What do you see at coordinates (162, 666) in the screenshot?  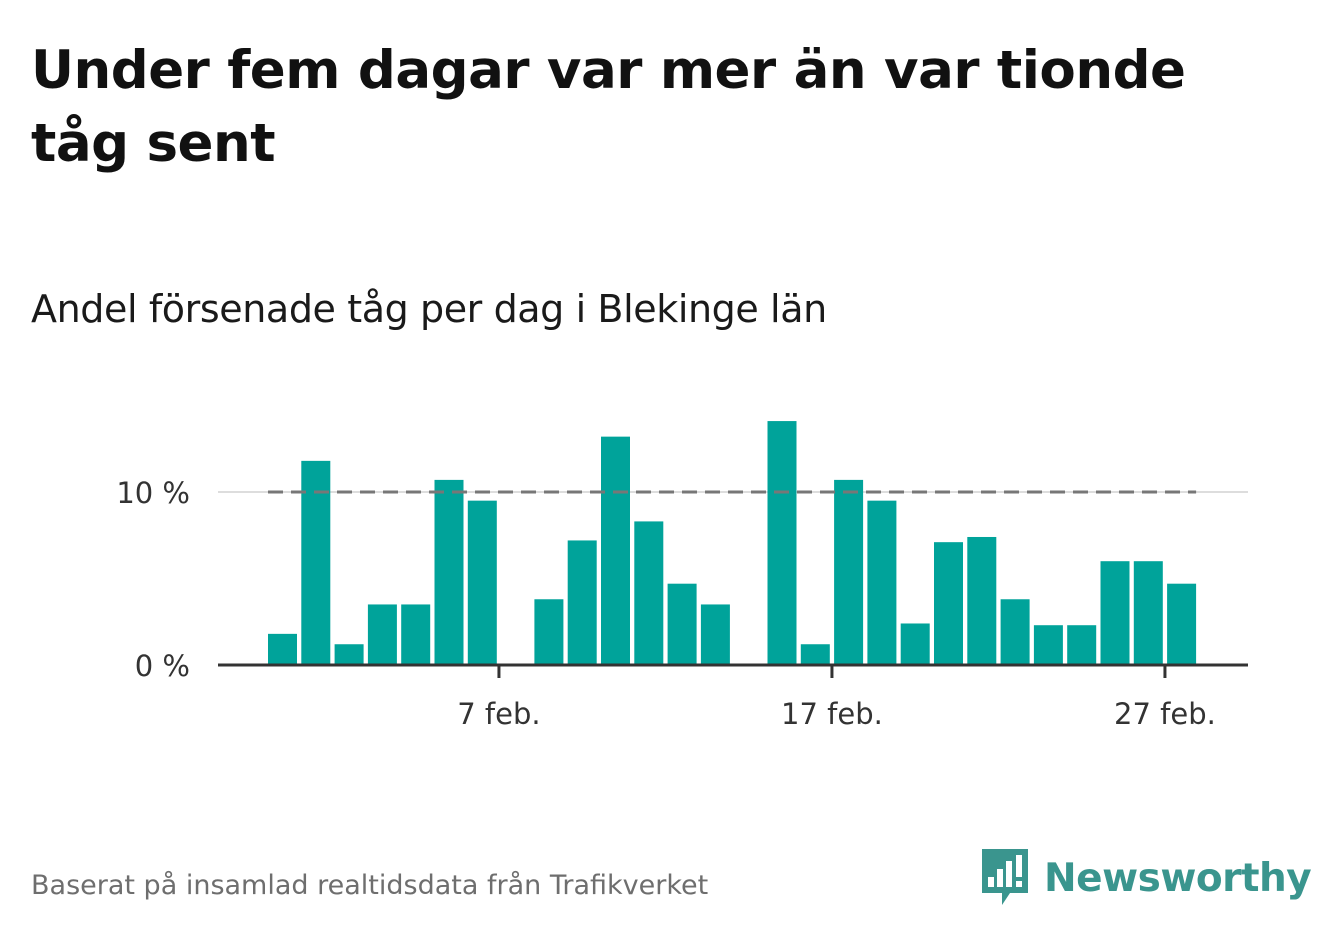 I see `y-tick-label: 0 %` at bounding box center [162, 666].